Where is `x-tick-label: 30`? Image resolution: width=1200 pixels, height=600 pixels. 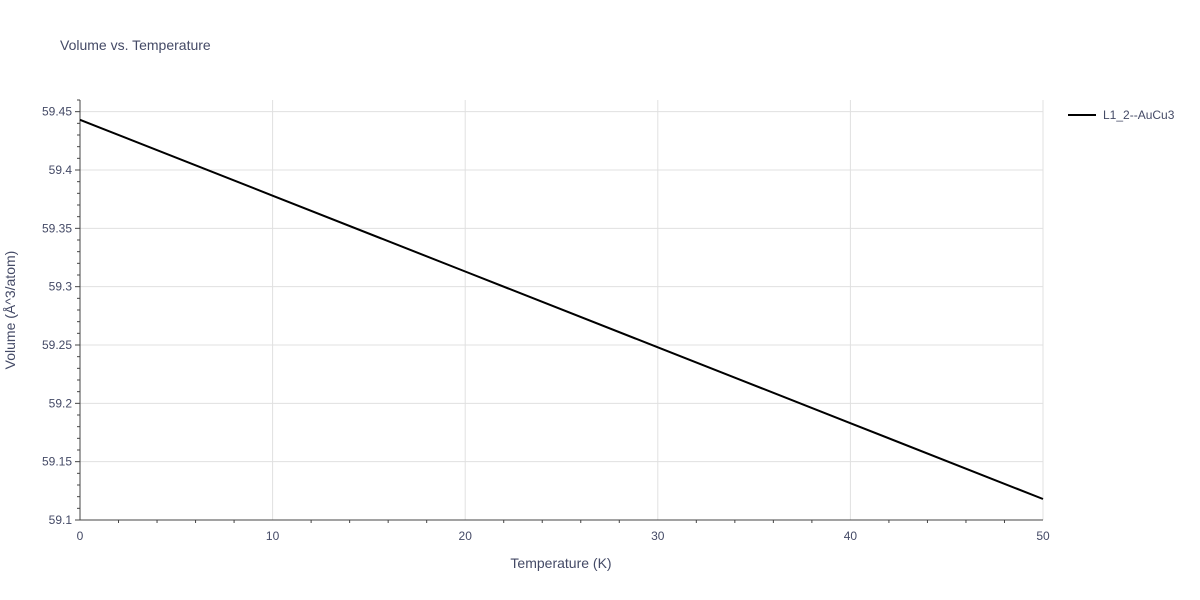
x-tick-label: 30 is located at coordinates (658, 536).